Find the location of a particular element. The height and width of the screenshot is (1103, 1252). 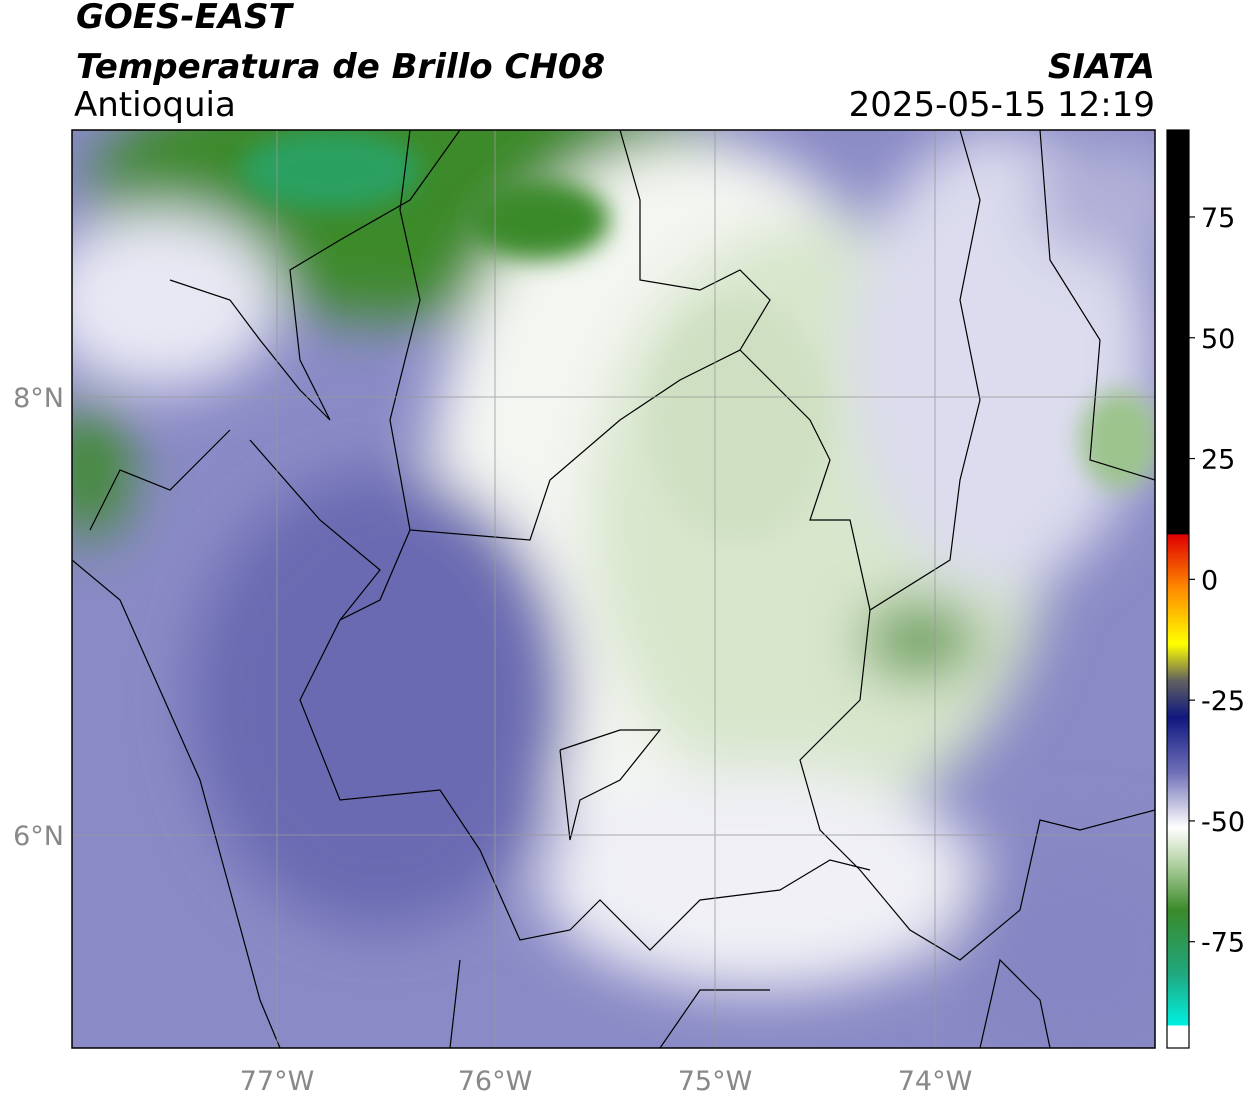

lat-label: 8°N is located at coordinates (38, 398).